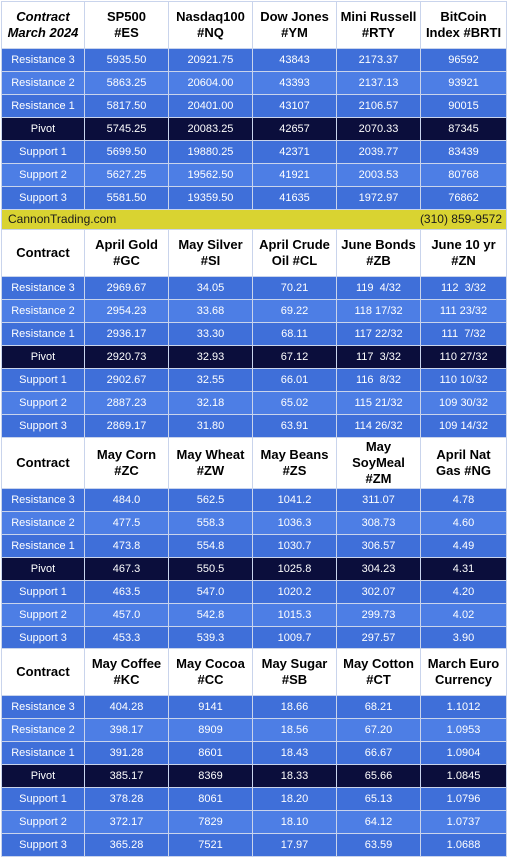 This screenshot has height=858, width=508. What do you see at coordinates (295, 25) in the screenshot?
I see `contract-column-header: Dow Jones #YM` at bounding box center [295, 25].